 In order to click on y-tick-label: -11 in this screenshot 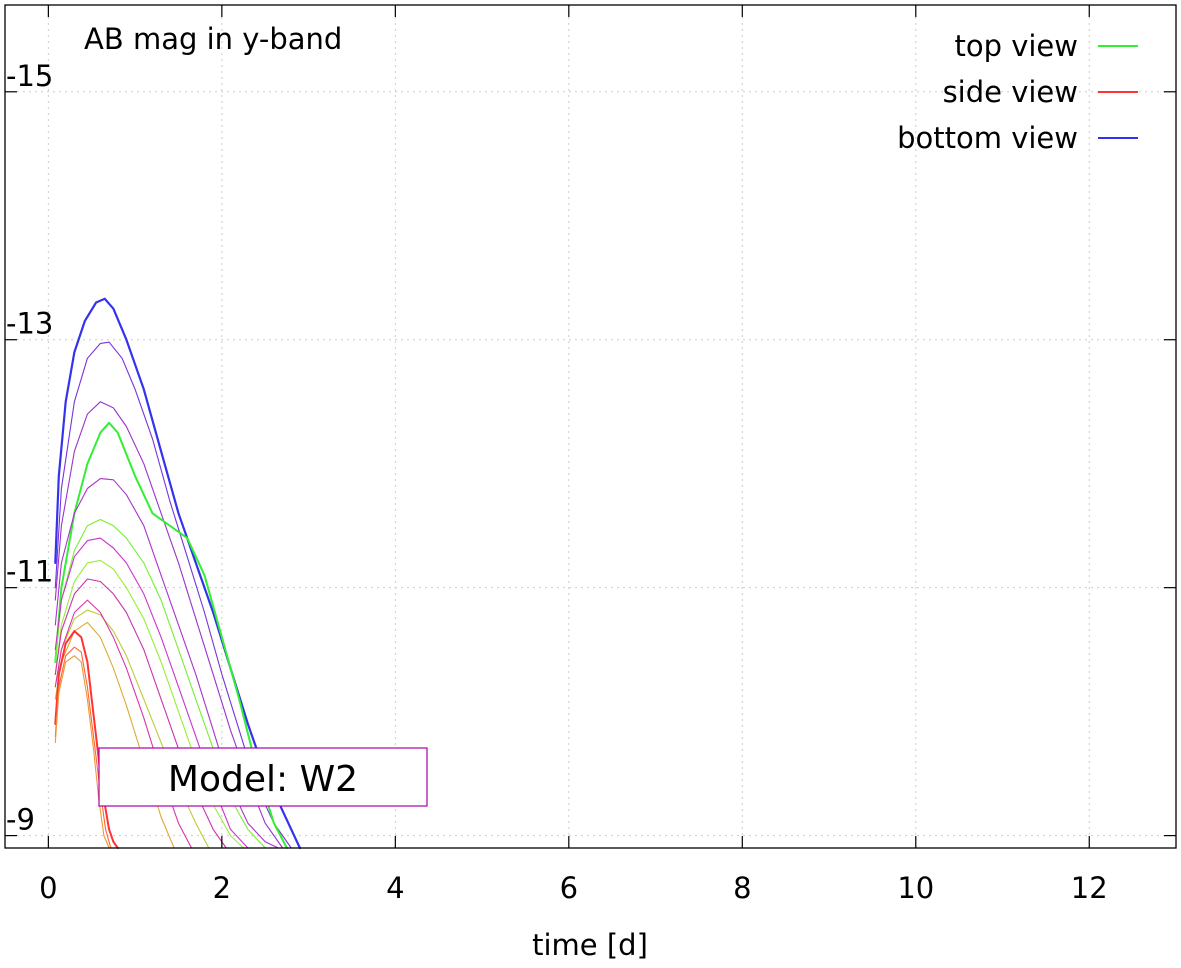, I will do `click(29, 572)`.